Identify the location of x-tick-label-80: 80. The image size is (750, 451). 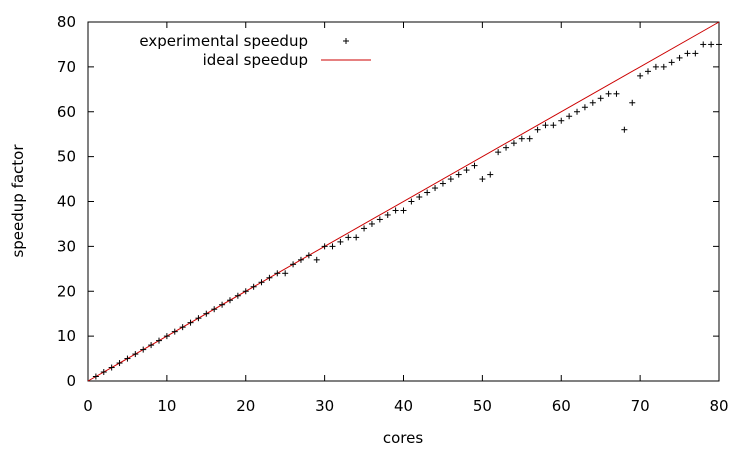
(718, 406).